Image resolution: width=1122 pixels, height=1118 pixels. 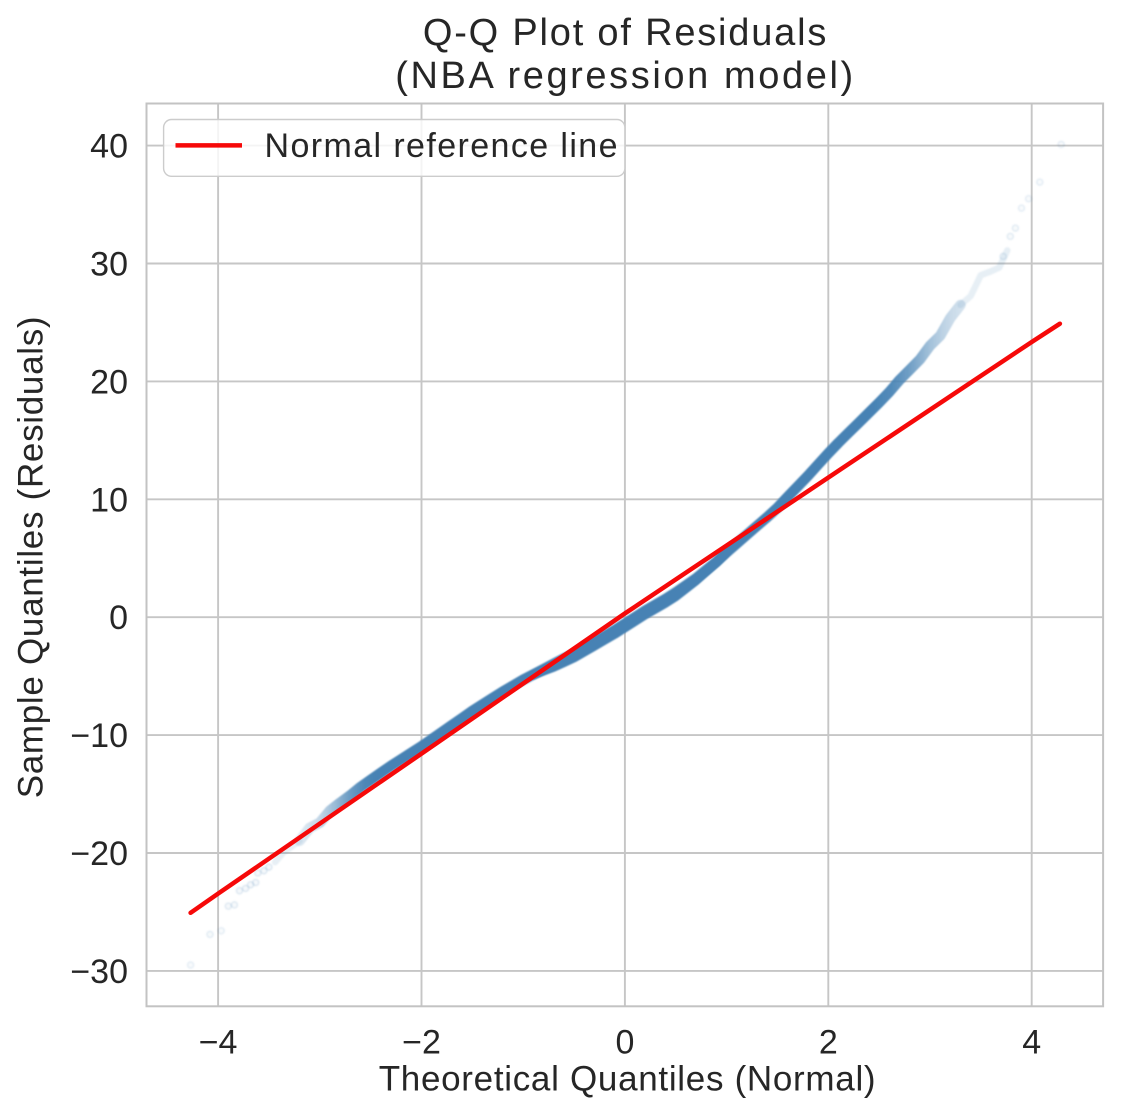 I want to click on svg-text: −10, so click(x=99, y=736).